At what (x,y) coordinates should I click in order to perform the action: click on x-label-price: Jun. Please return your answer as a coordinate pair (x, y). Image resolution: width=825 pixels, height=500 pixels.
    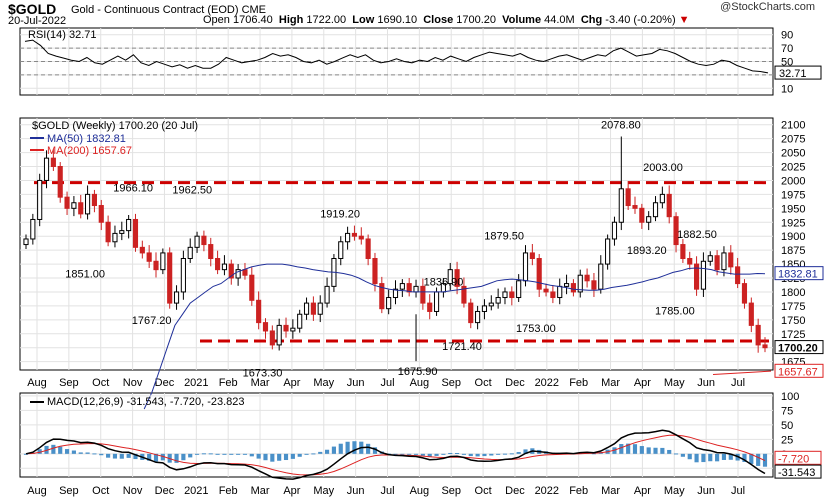
    Looking at the image, I should click on (706, 383).